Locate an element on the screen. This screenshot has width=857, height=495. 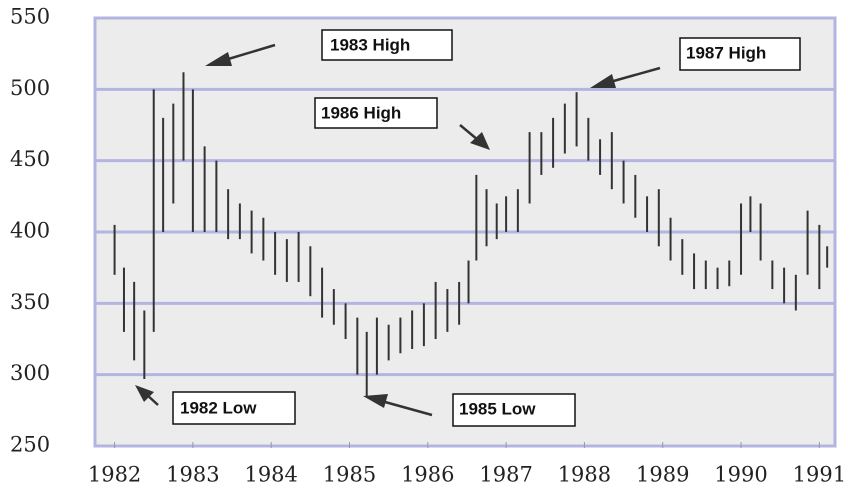
x-tick-label: 1990 is located at coordinates (740, 475).